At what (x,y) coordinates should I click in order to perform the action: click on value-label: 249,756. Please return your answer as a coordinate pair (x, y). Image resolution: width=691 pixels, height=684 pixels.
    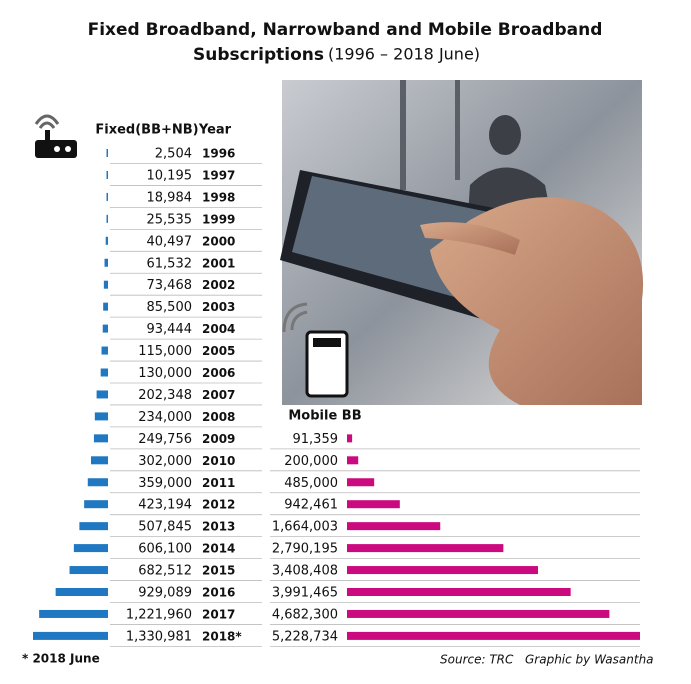
    Looking at the image, I should click on (165, 439).